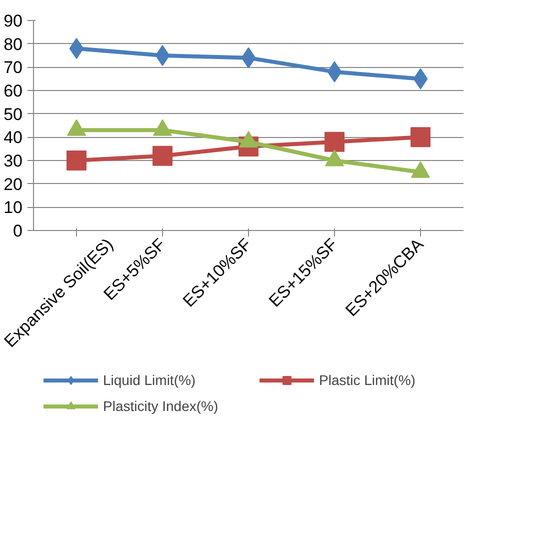 This screenshot has height=557, width=560. Describe the element at coordinates (13, 184) in the screenshot. I see `y-tick-label: 20` at that location.